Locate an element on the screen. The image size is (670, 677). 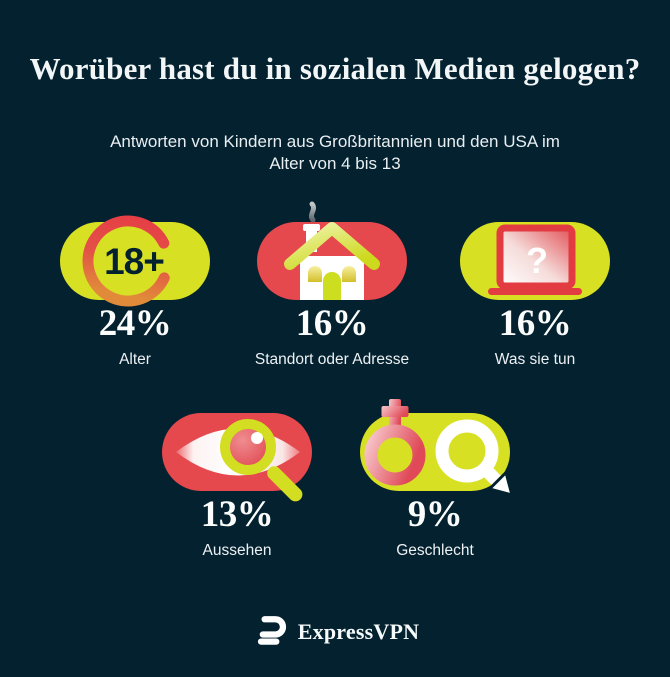
stat-label: Was sie tun is located at coordinates (535, 359).